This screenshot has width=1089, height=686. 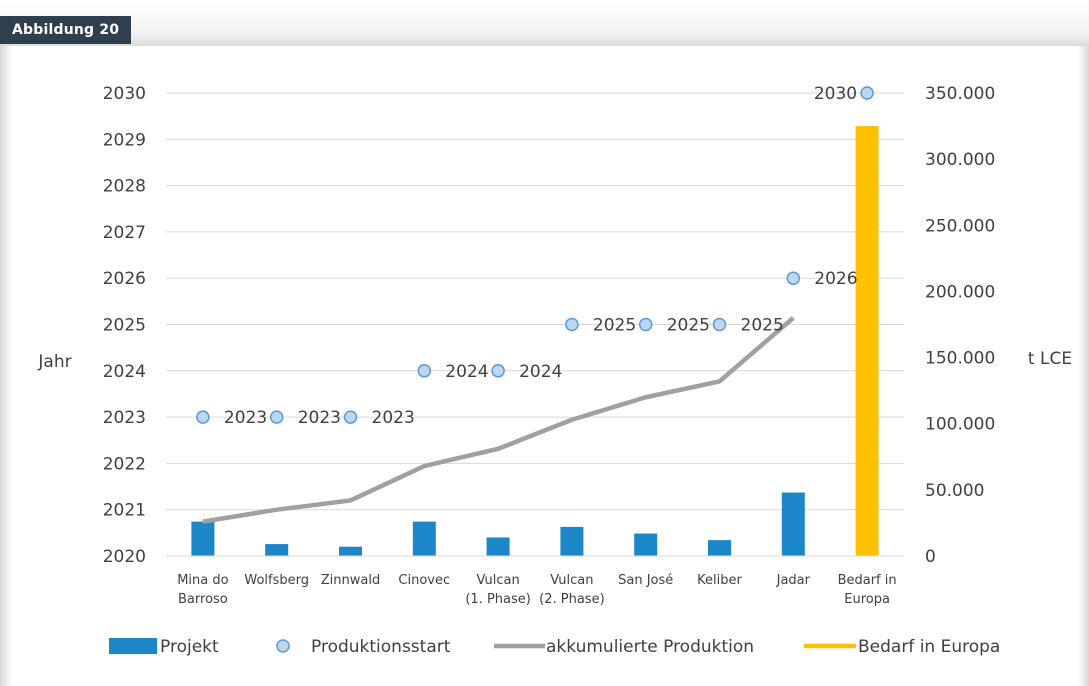 I want to click on legend-label: Produktionsstart, so click(x=381, y=647).